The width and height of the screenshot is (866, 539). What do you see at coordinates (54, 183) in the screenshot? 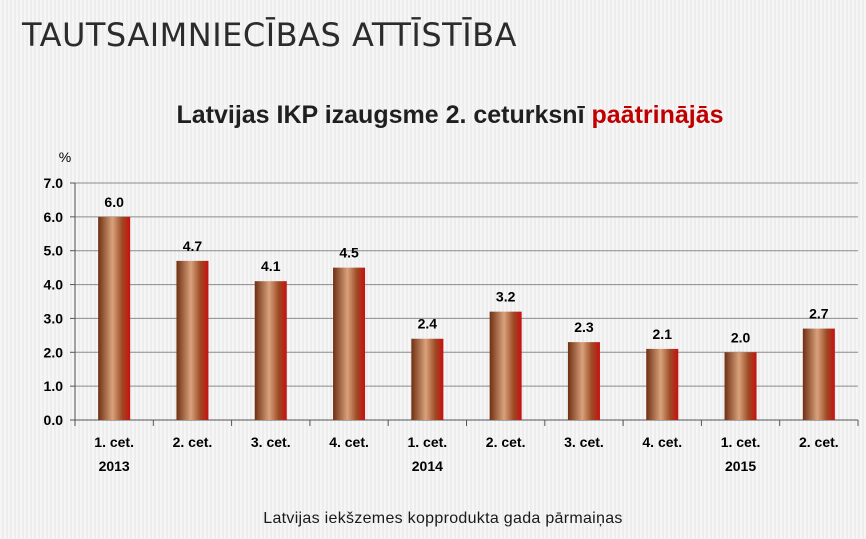
I see `y-tick-label: 7.0` at bounding box center [54, 183].